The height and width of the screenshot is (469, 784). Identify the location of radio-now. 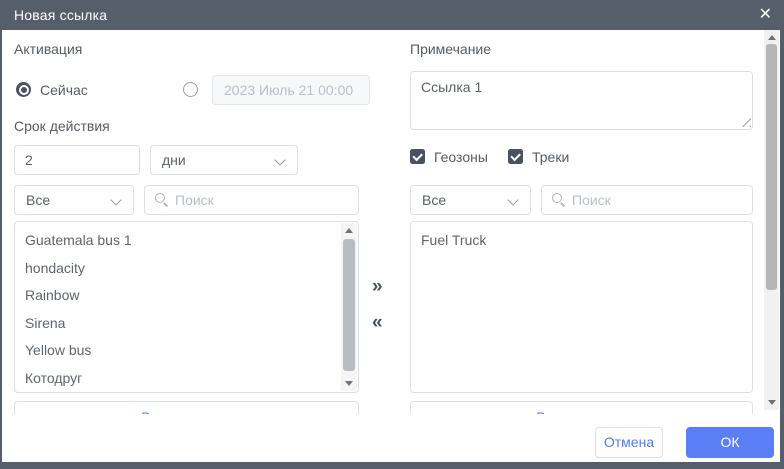
(23, 89).